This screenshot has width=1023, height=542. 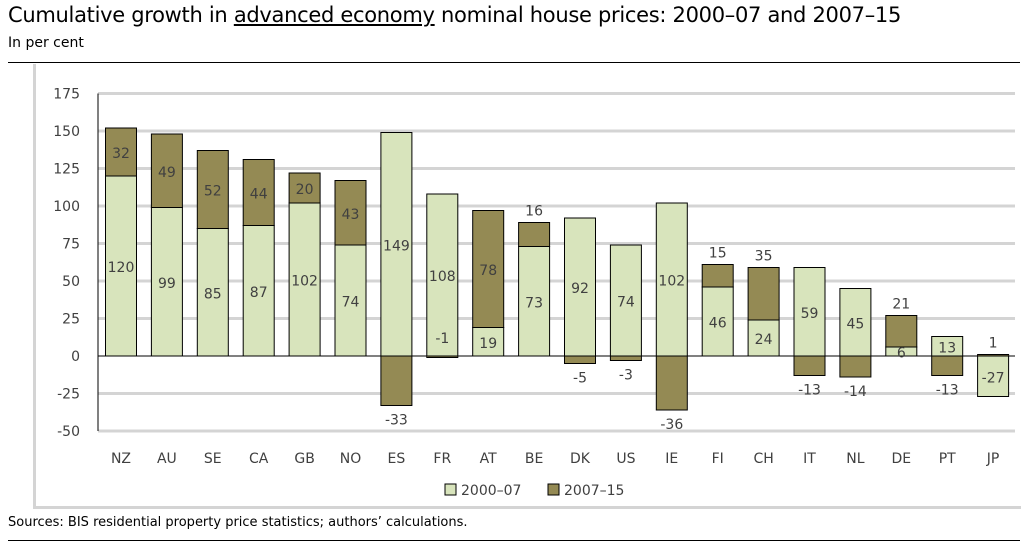 What do you see at coordinates (580, 459) in the screenshot?
I see `x-tick-label: DK` at bounding box center [580, 459].